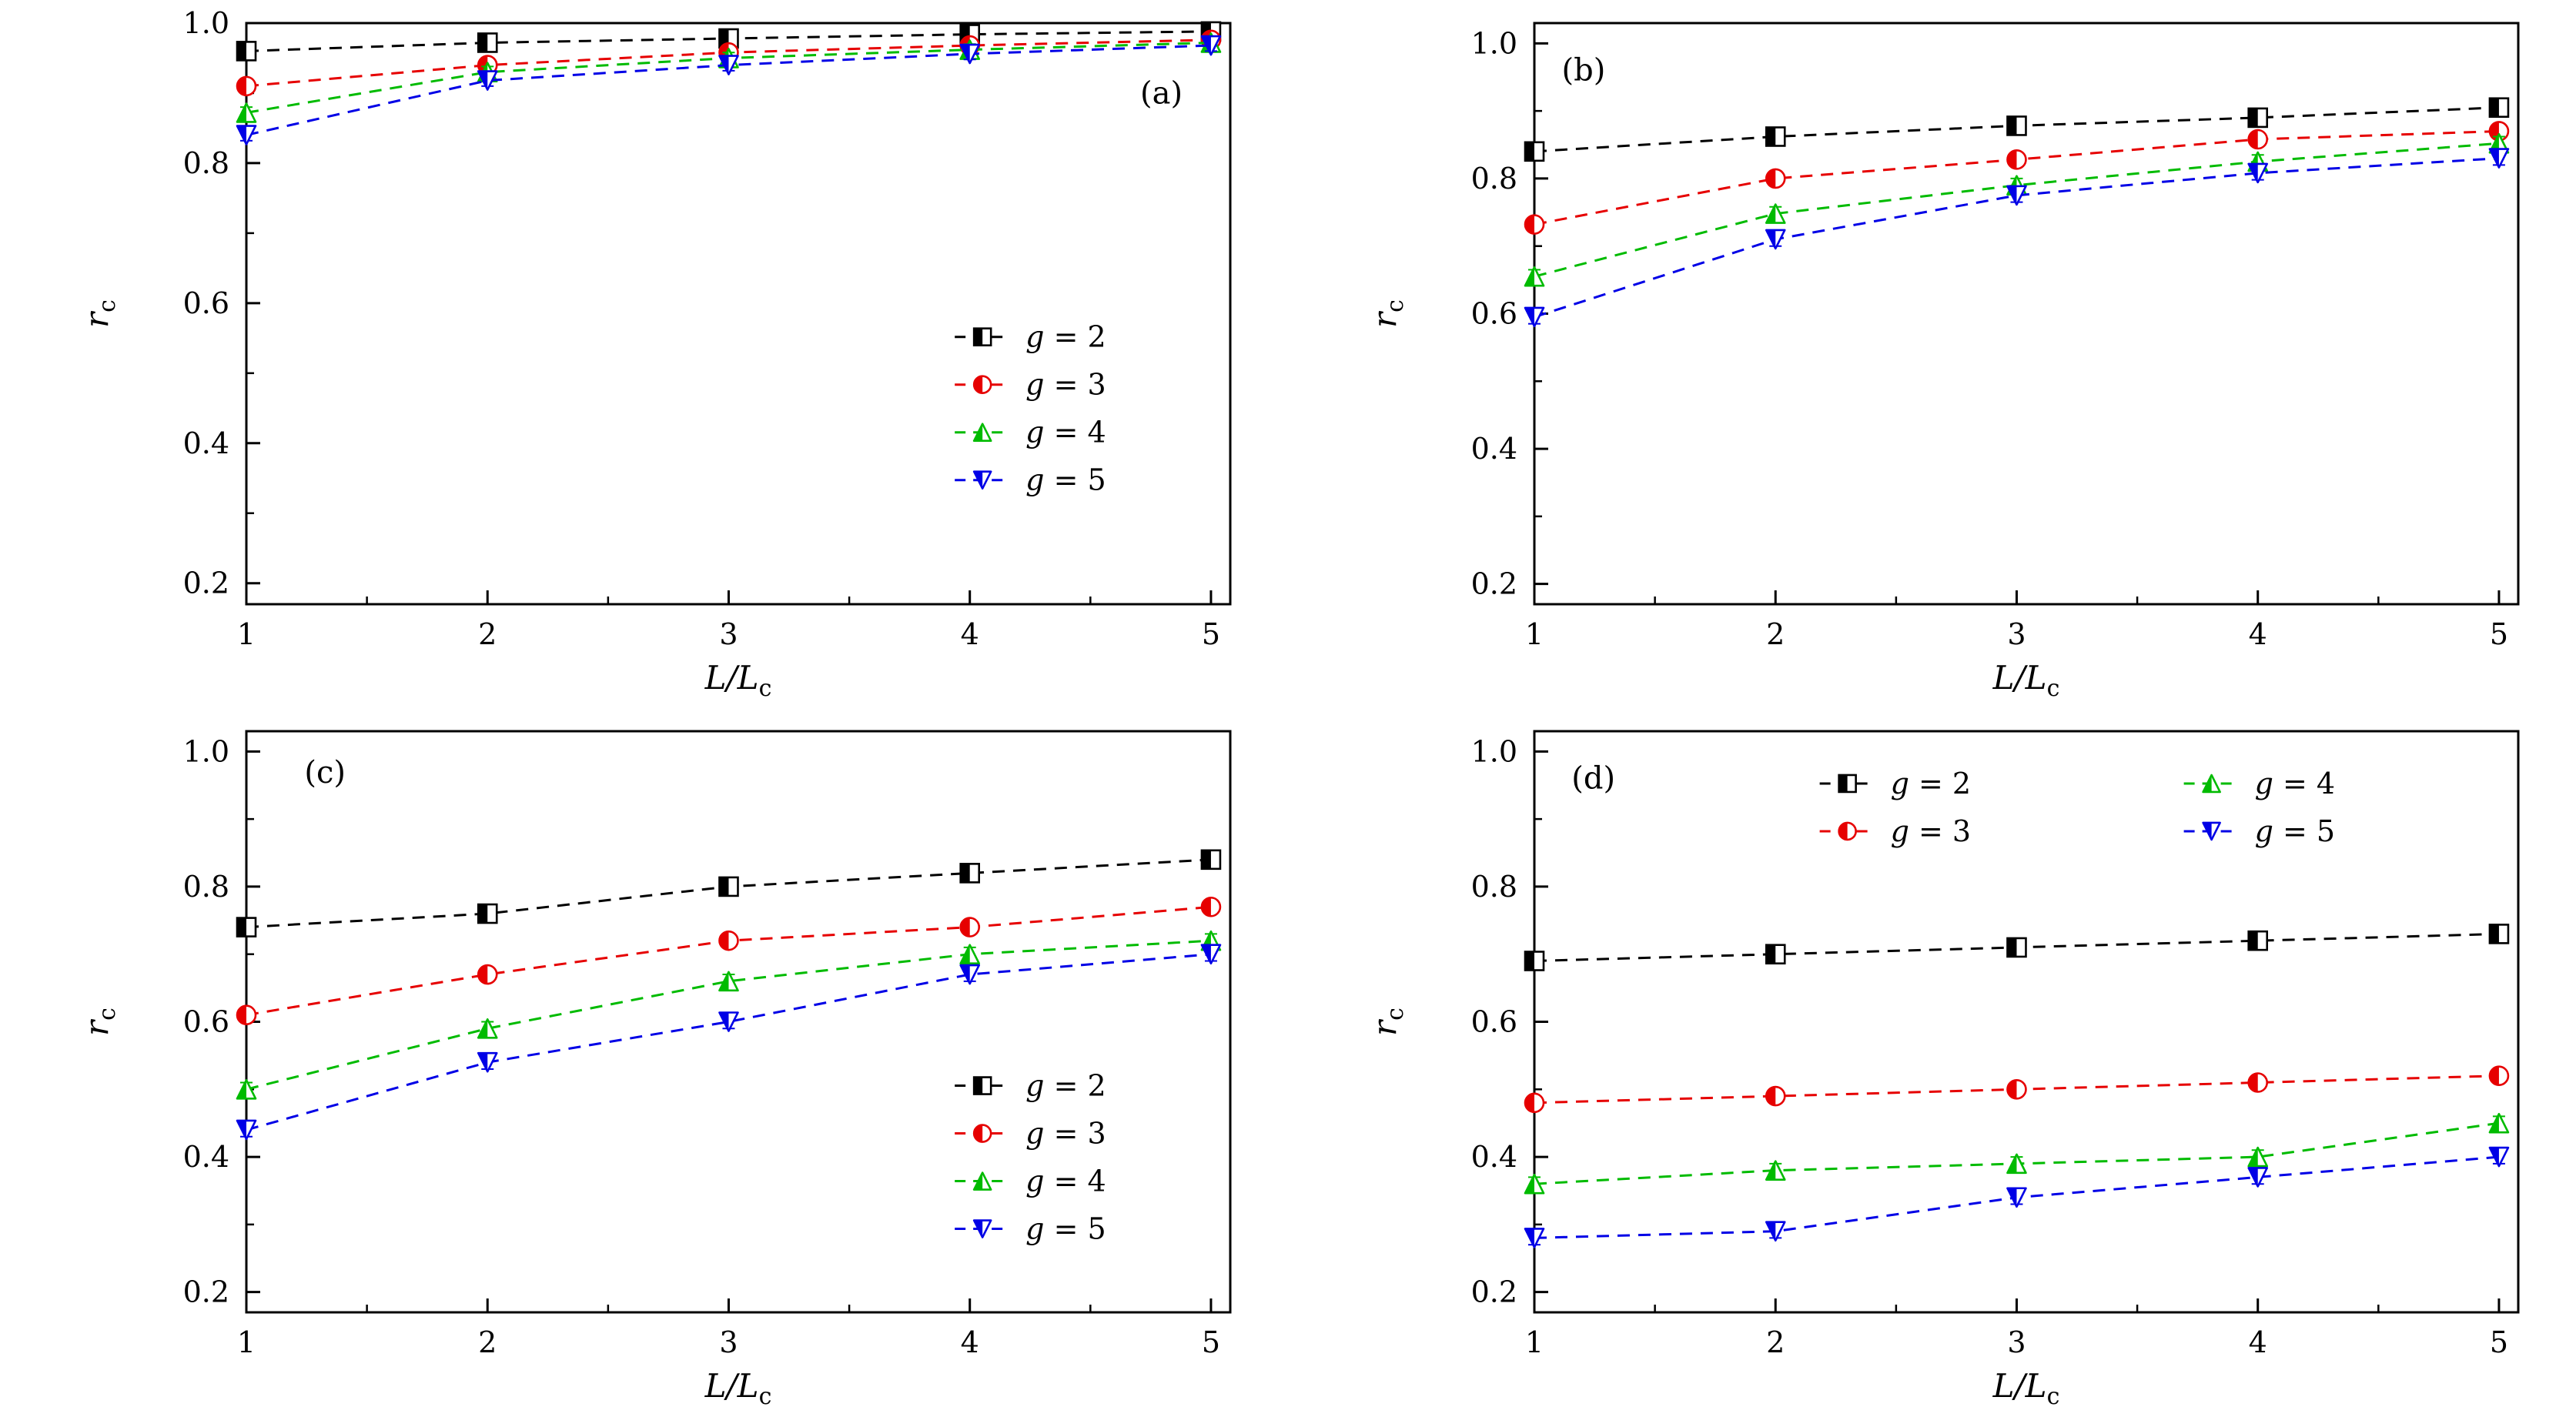  Describe the element at coordinates (325, 772) in the screenshot. I see `panel-letter: (c)` at that location.